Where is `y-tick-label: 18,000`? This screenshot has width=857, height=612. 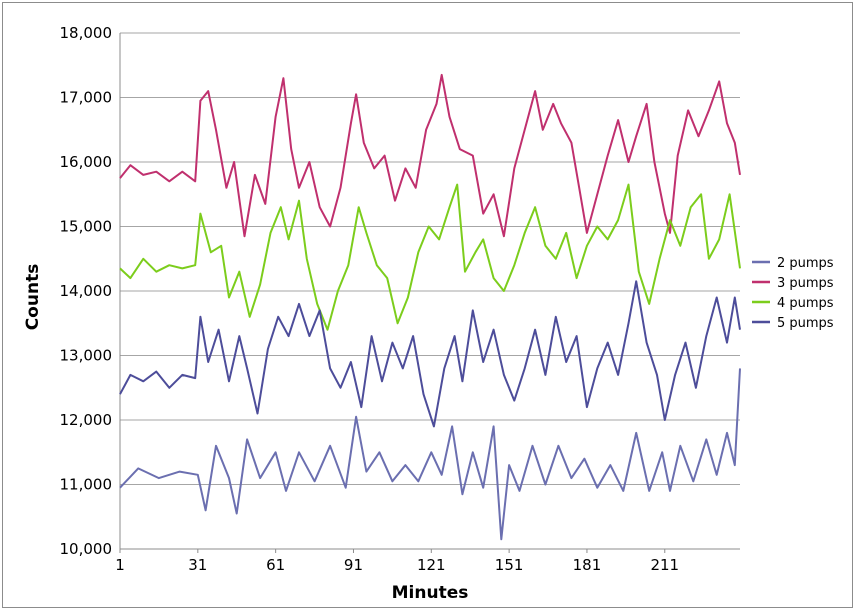 y-tick-label: 18,000 is located at coordinates (86, 33).